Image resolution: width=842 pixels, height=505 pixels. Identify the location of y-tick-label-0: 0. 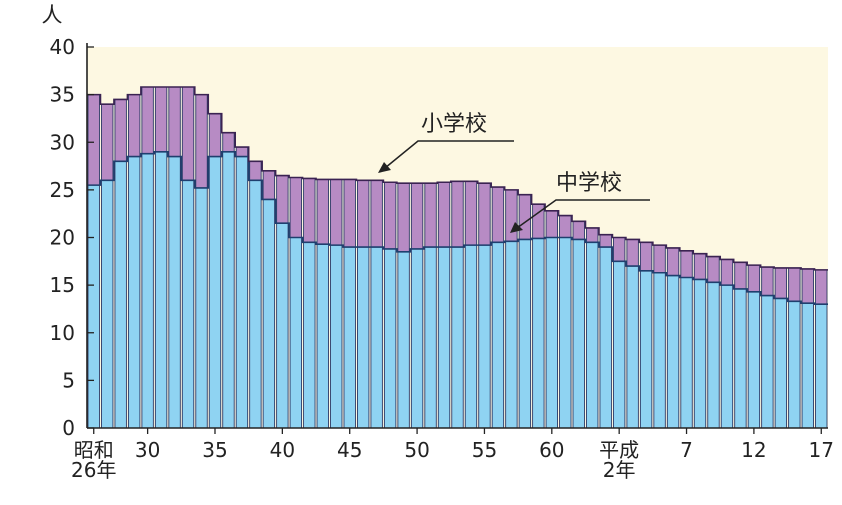
(68, 428).